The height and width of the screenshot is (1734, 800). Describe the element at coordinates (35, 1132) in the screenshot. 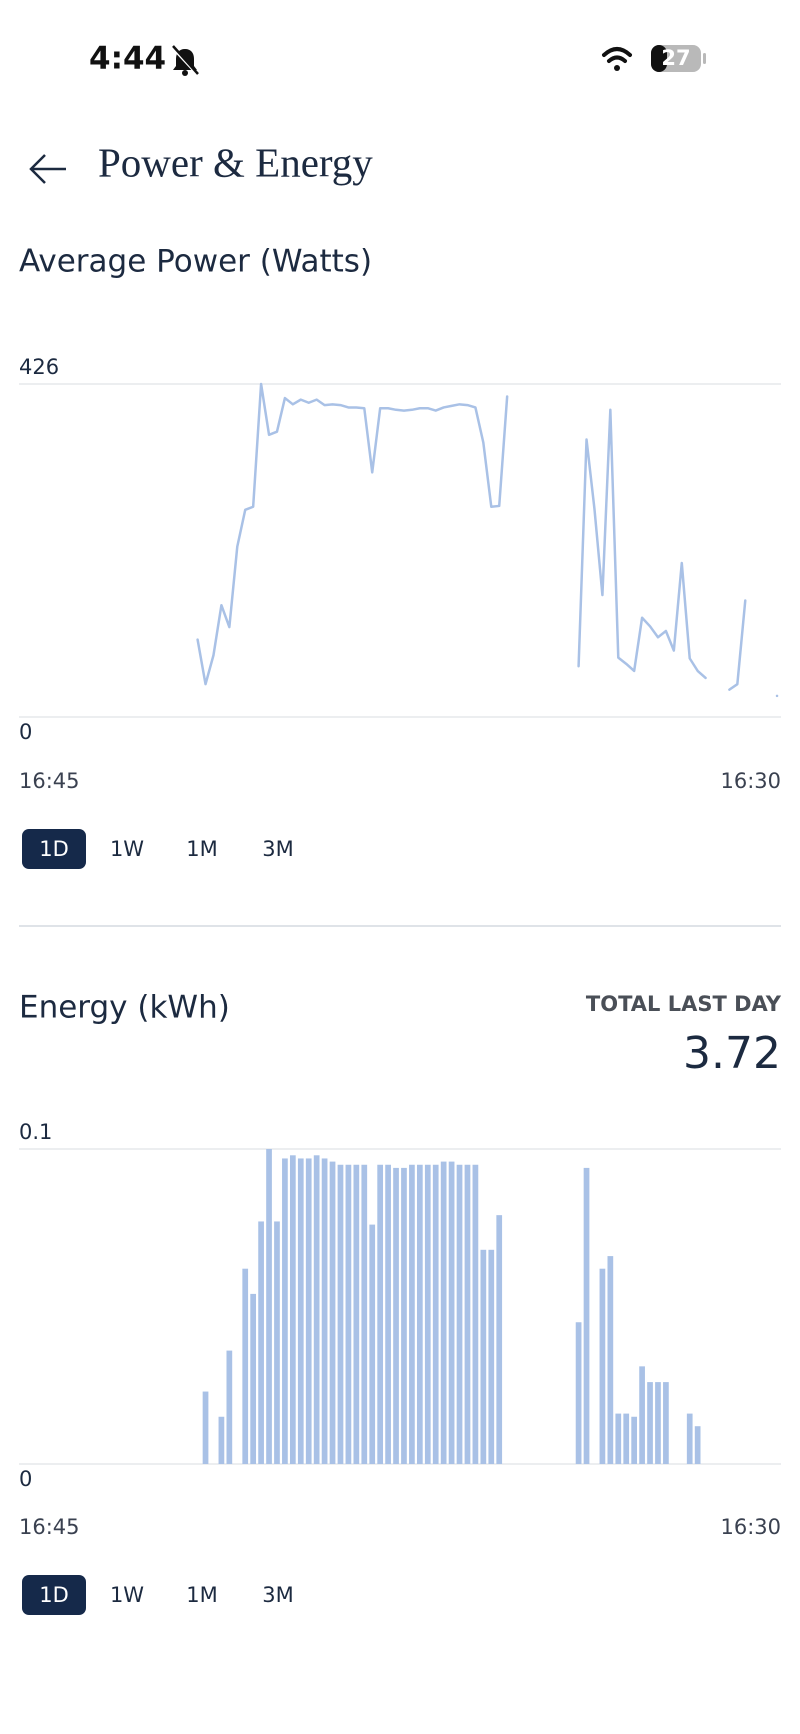

I see `y-tick-label: 0.1` at that location.